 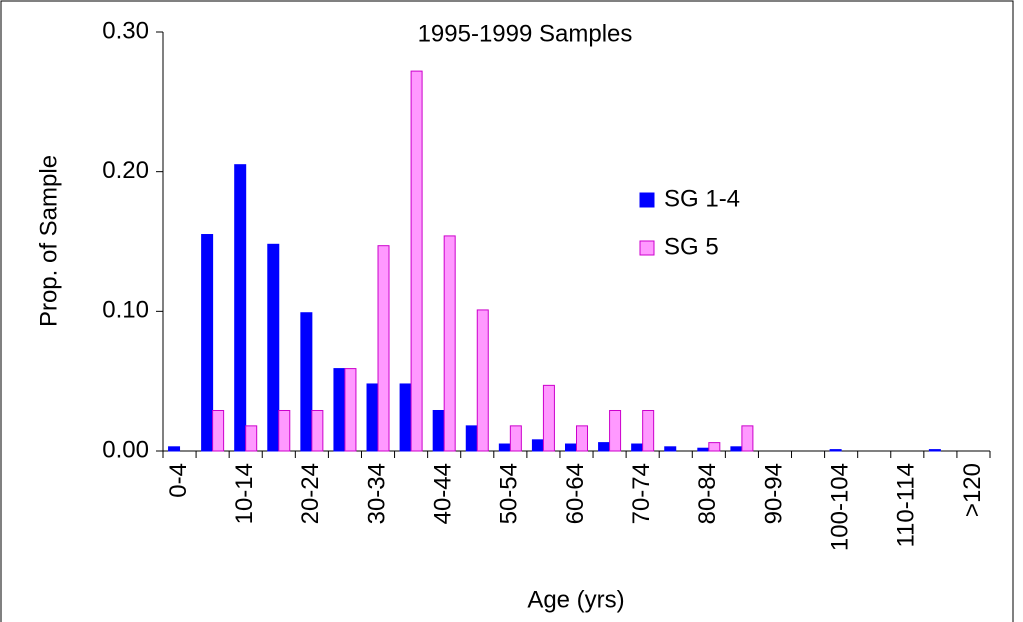 I want to click on legend-label: SG 1-4, so click(x=702, y=198).